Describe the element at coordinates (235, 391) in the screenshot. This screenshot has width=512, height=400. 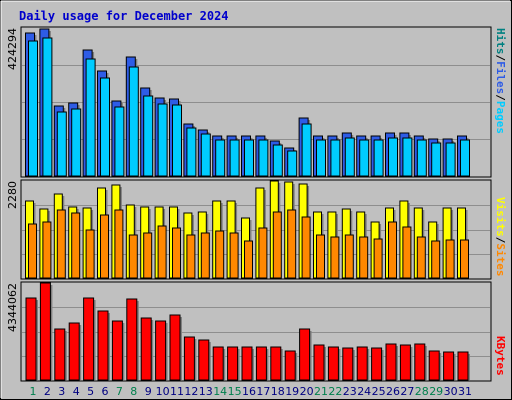
I see `day-label-15: 15` at that location.